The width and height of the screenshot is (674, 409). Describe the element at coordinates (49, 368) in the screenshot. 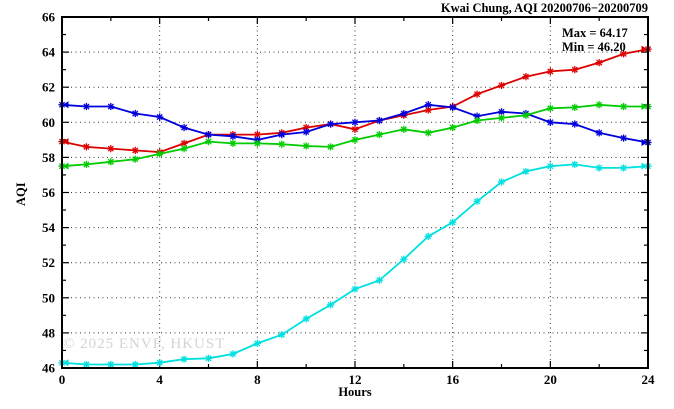

I see `svg-text: 46` at that location.